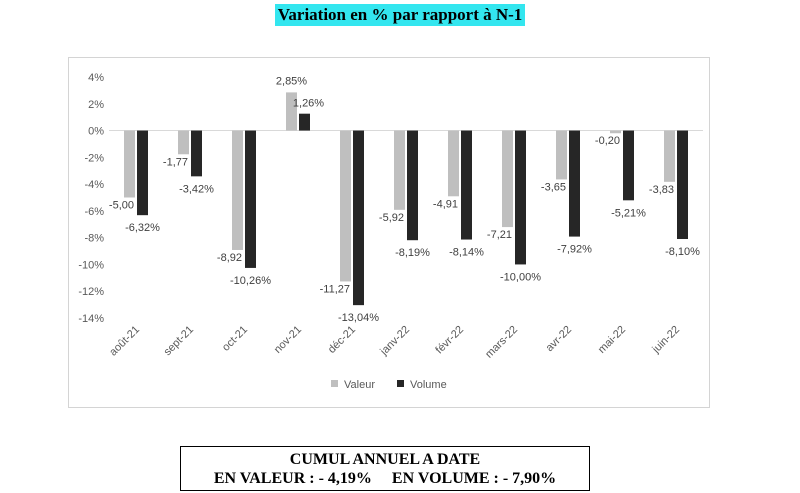 Image resolution: width=800 pixels, height=493 pixels. Describe the element at coordinates (335, 289) in the screenshot. I see `data-label: -11,27` at that location.